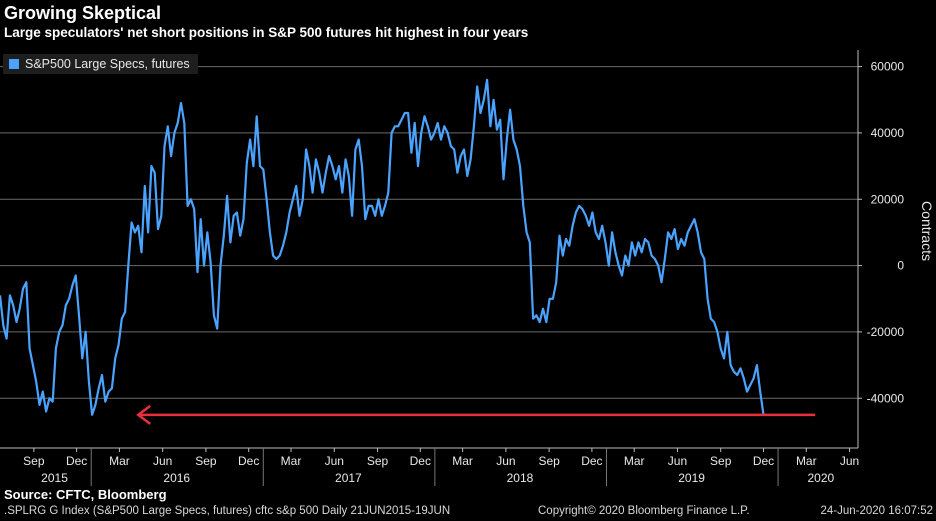 The image size is (936, 521). Describe the element at coordinates (54, 478) in the screenshot. I see `x-year-label: 2015` at that location.